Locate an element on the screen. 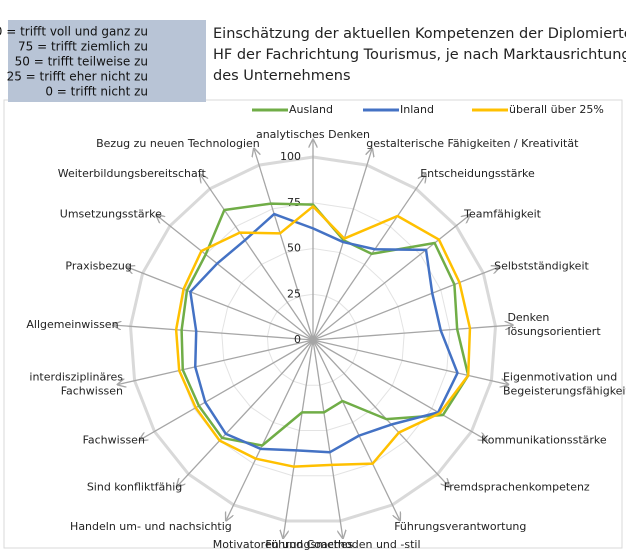 This screenshot has width=626, height=556. label-line: Führungsmethoden und -stil is located at coordinates (342, 544).